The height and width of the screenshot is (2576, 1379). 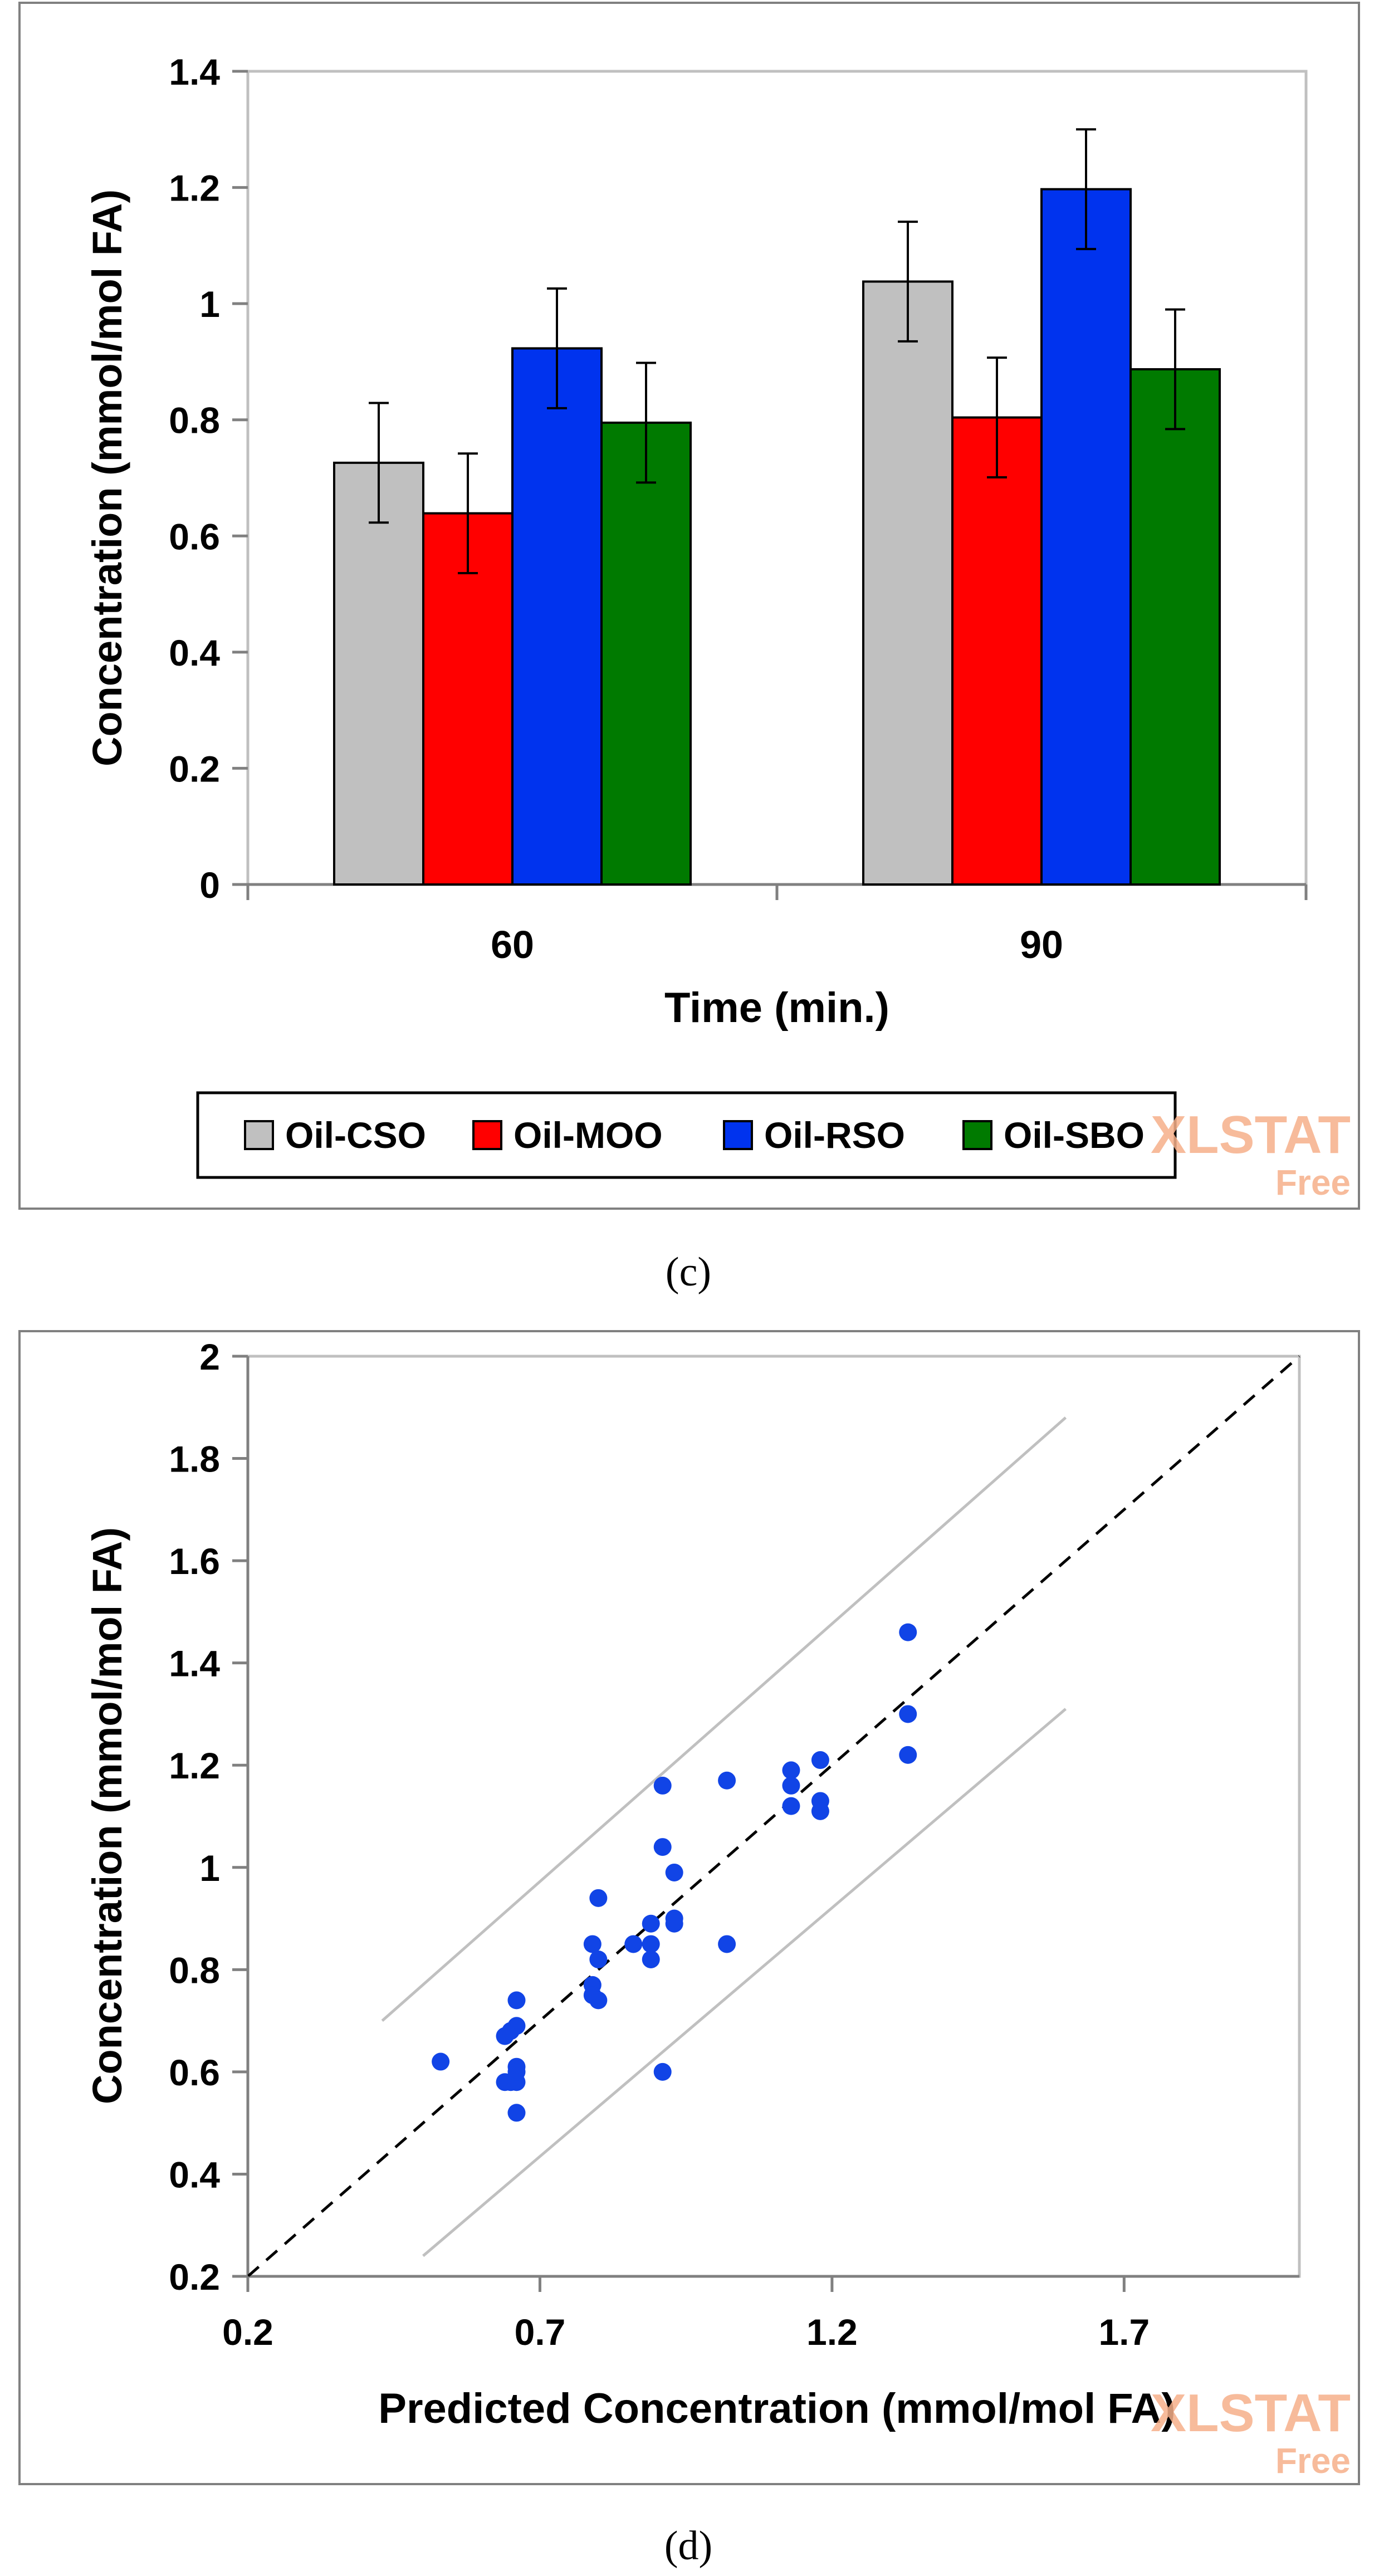 I want to click on xlstat-watermark-d-free: Free, so click(x=1313, y=2461).